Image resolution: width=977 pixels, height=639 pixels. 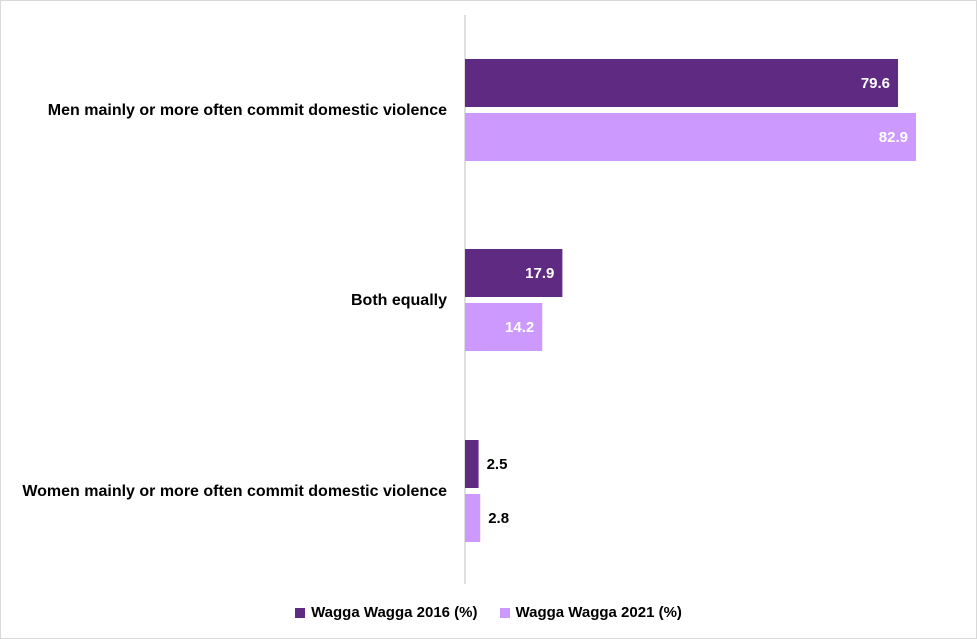 What do you see at coordinates (893, 137) in the screenshot?
I see `data-label-wagga-wagga-2021-0: 82.9` at bounding box center [893, 137].